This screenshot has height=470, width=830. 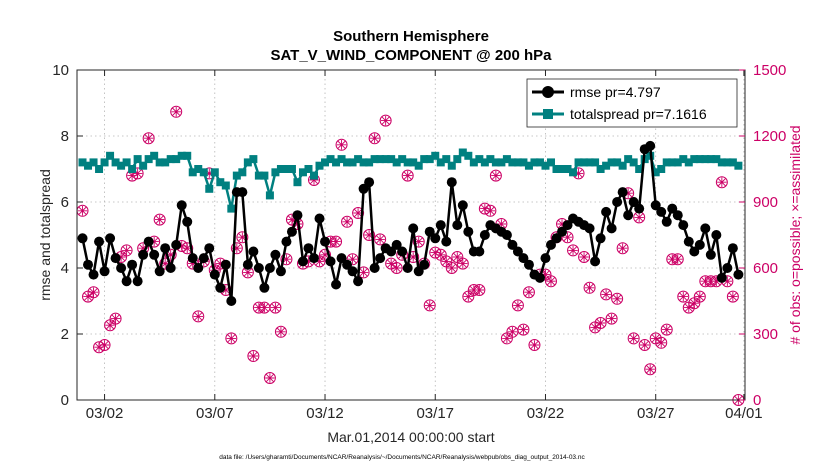 I want to click on legend-spread-marker, so click(x=548, y=114).